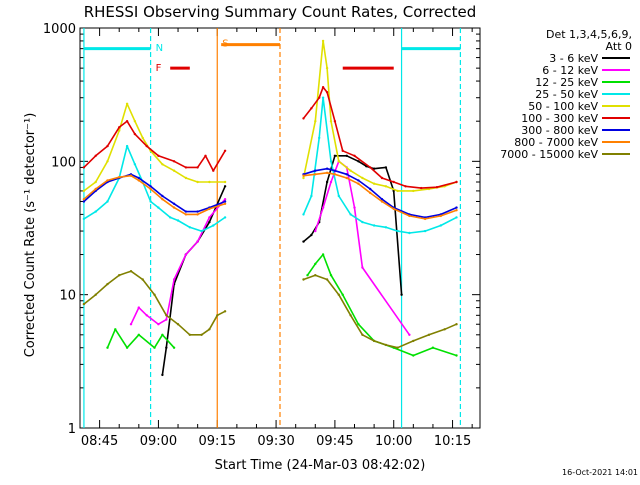 The height and width of the screenshot is (485, 640). Describe the element at coordinates (619, 46) in the screenshot. I see `legend-header: Att 0` at that location.